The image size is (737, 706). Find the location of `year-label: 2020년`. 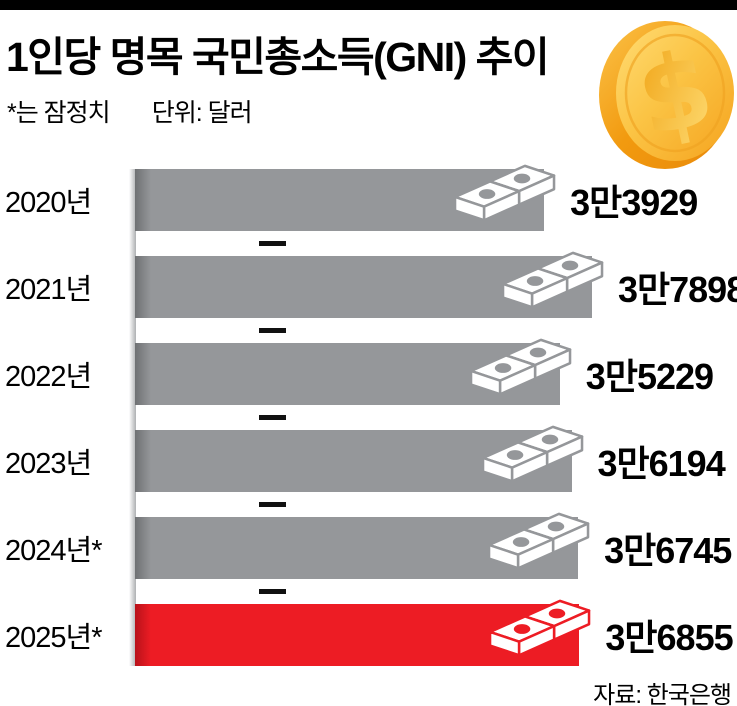

year-label: 2020년 is located at coordinates (48, 203).